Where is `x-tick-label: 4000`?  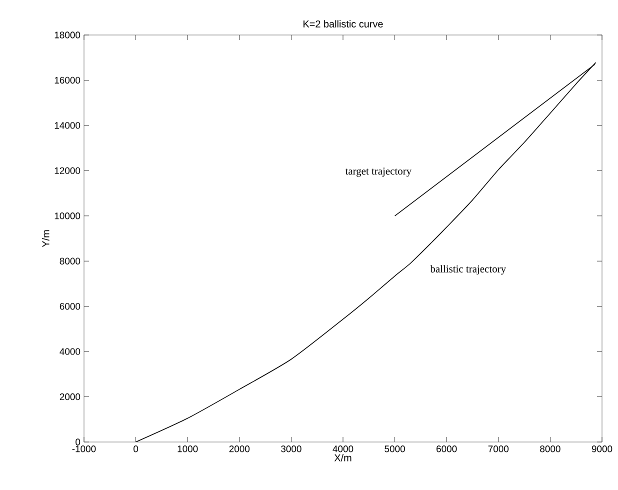
x-tick-label: 4000 is located at coordinates (343, 449).